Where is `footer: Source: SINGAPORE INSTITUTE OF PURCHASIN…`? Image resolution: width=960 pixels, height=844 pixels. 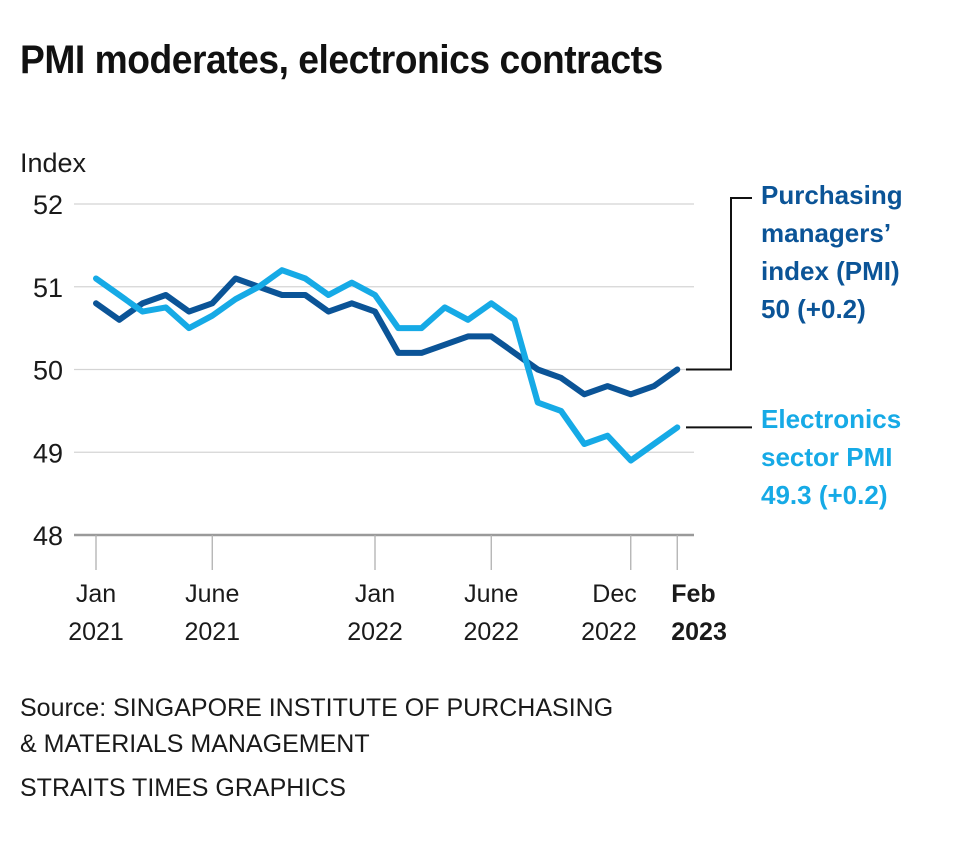 footer: Source: SINGAPORE INSTITUTE OF PURCHASIN… is located at coordinates (316, 748).